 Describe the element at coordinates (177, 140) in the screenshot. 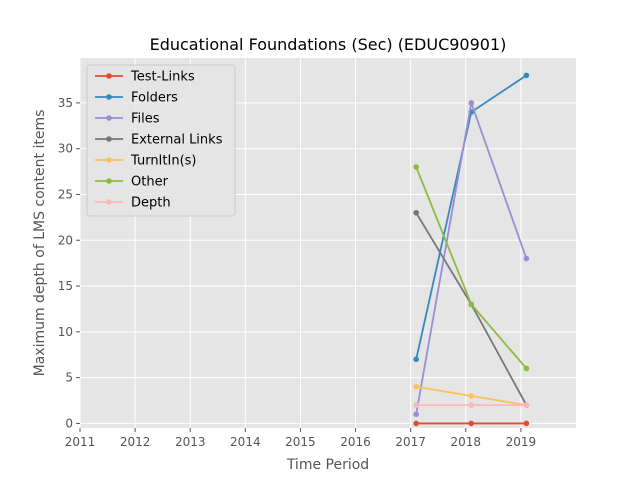

I see `legend-label: External Links` at that location.